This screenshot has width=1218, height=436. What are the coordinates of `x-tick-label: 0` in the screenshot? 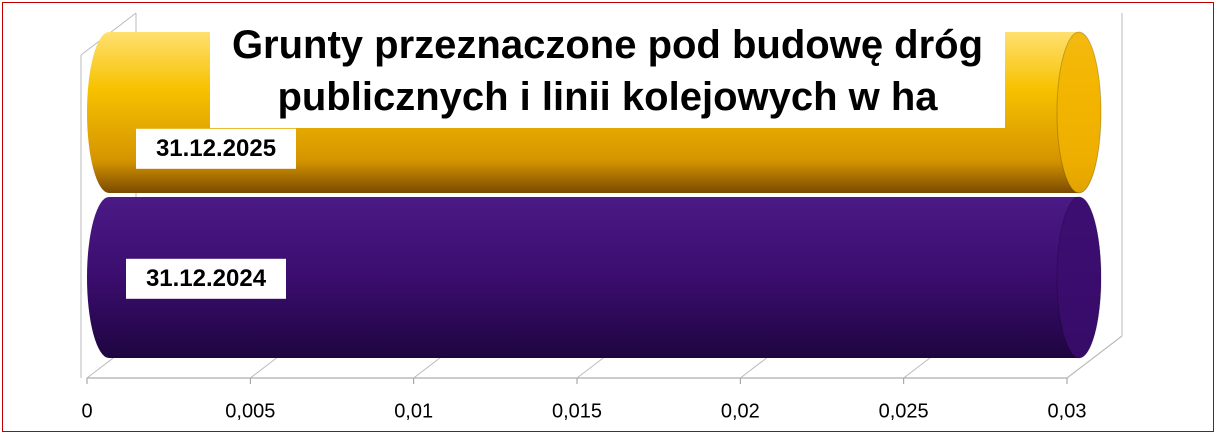 It's located at (86, 411).